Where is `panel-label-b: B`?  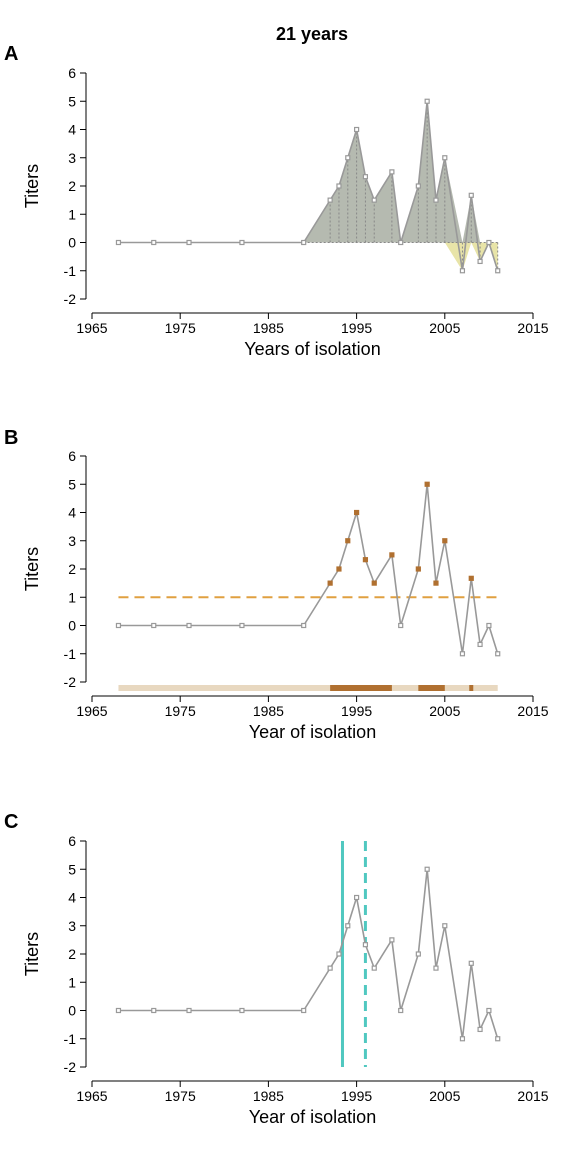
panel-label-b: B is located at coordinates (11, 438).